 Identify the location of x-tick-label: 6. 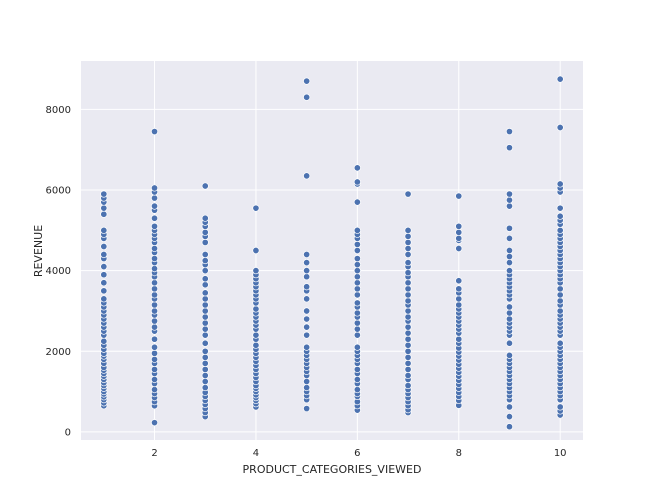
(357, 453).